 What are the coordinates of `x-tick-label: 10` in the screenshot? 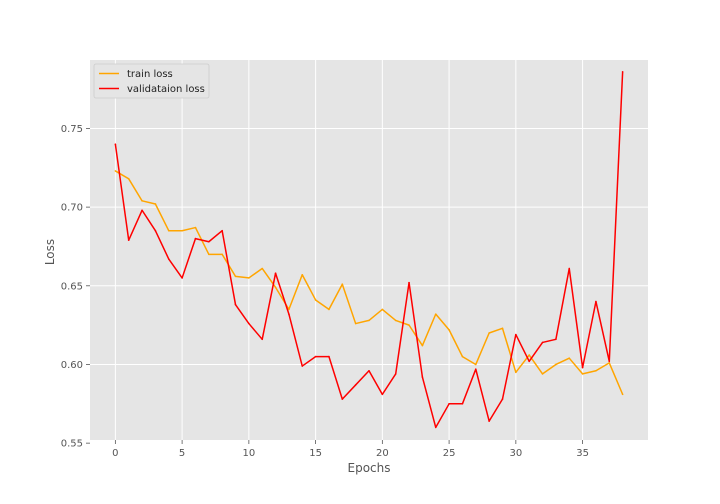 It's located at (248, 453).